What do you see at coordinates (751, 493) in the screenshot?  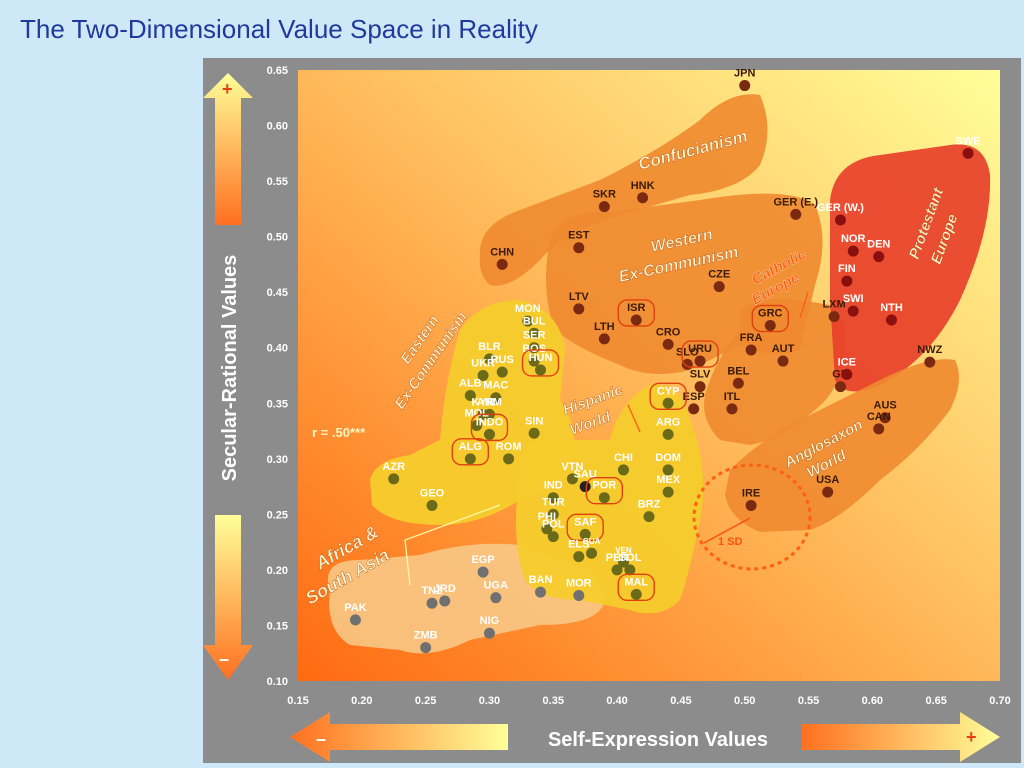 I see `data-point-label: IRE` at bounding box center [751, 493].